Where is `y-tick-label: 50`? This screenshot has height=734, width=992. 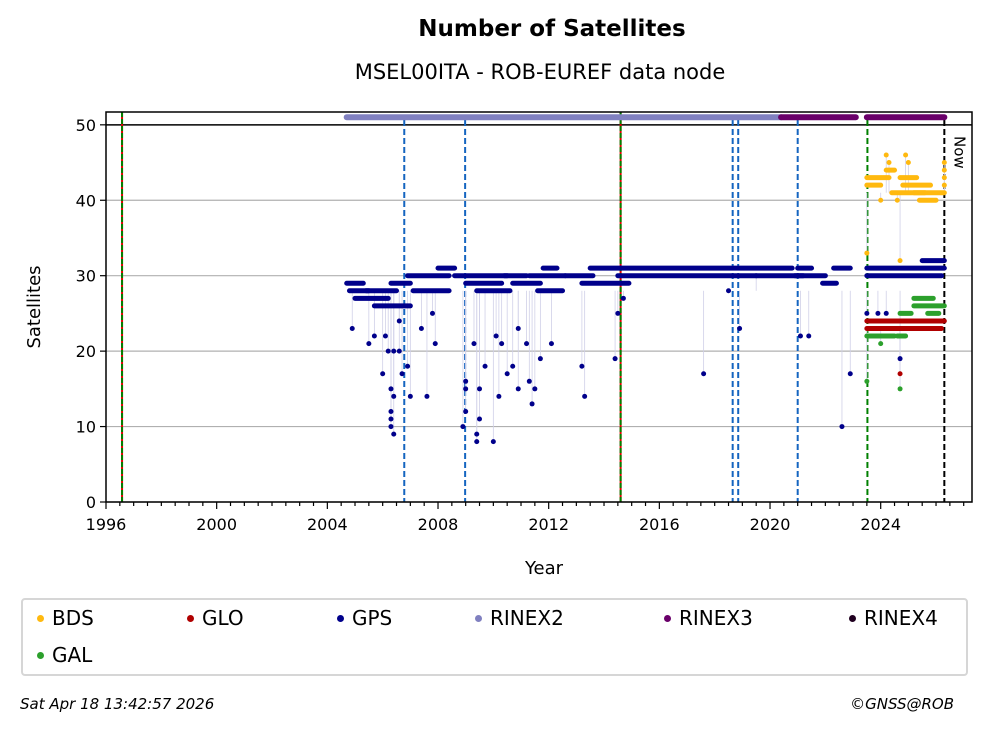
y-tick-label: 50 is located at coordinates (86, 125).